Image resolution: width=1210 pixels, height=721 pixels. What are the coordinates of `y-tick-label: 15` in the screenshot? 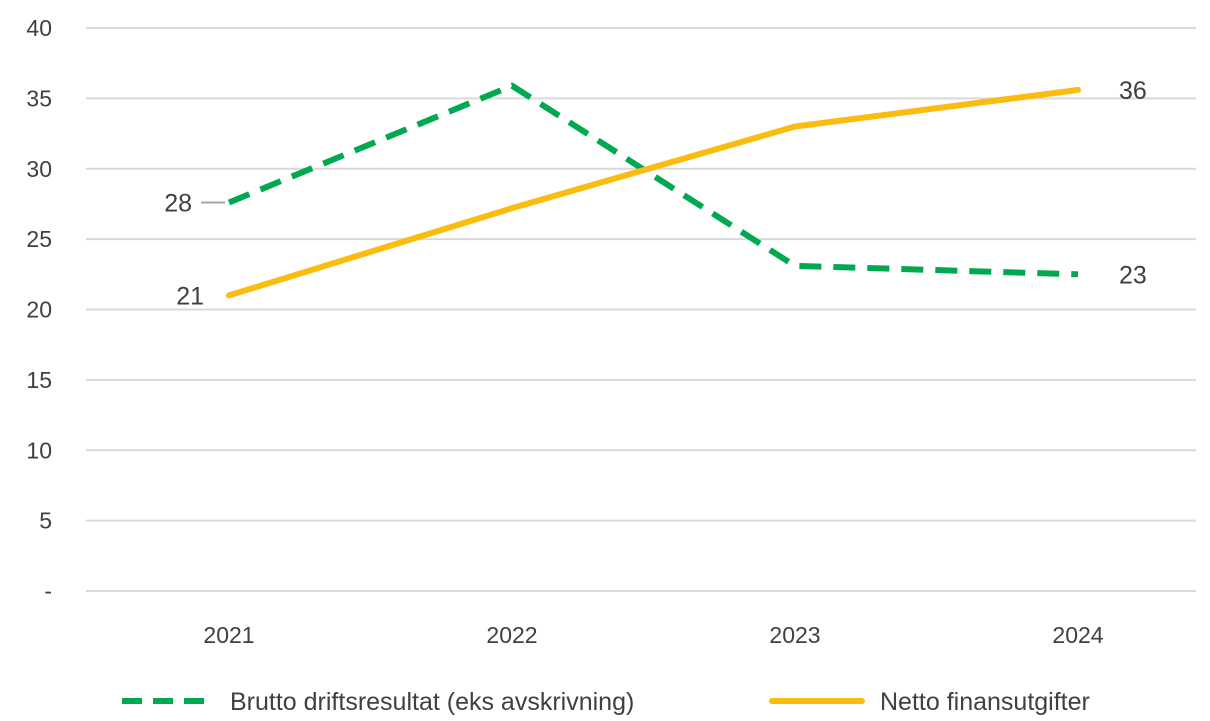 It's located at (39, 380).